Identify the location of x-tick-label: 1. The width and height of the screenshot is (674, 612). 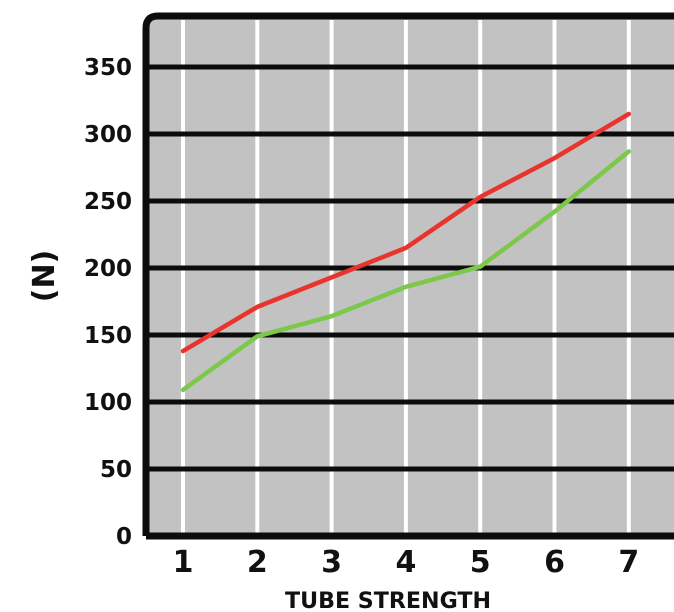
(183, 562).